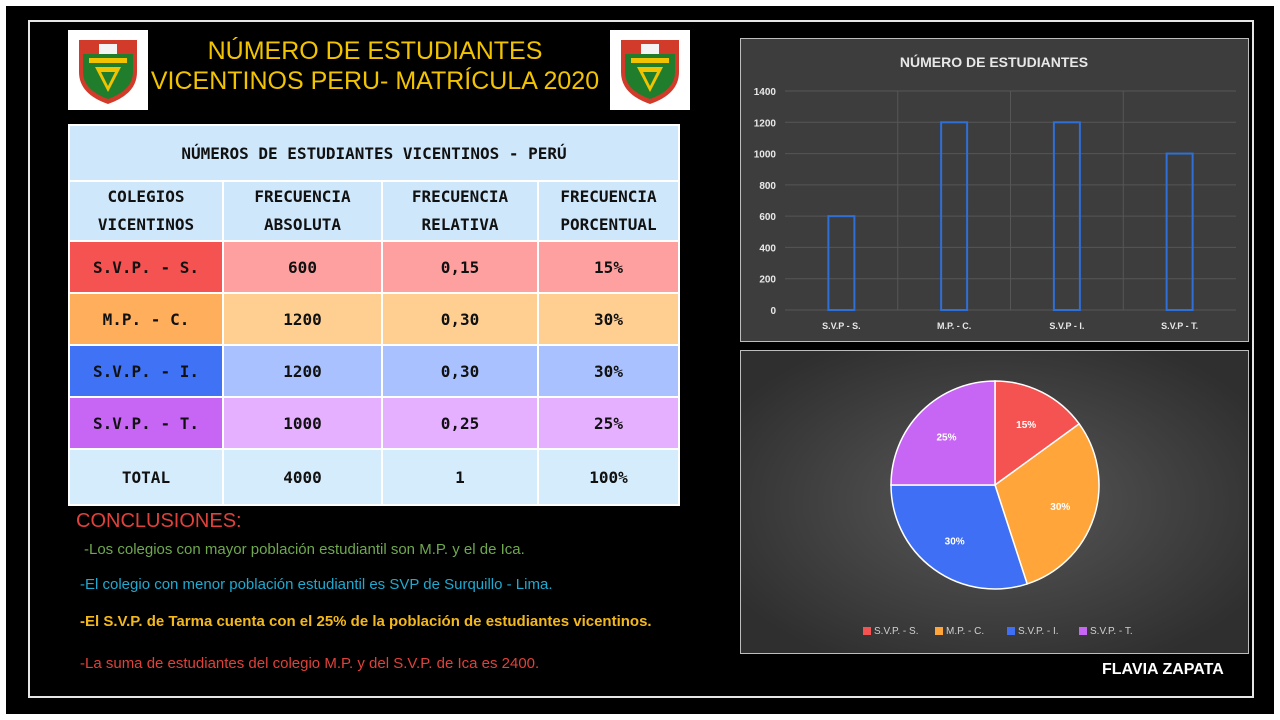  I want to click on table-title: NÚMEROS DE ESTUDIANTES VICENTINOS - PERÚ, so click(374, 153).